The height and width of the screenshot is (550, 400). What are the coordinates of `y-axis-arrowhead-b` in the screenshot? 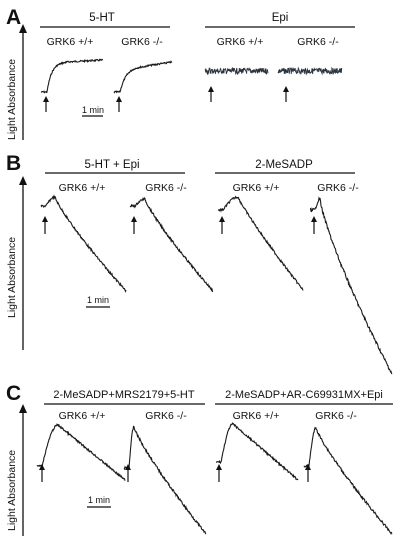 It's located at (23, 180).